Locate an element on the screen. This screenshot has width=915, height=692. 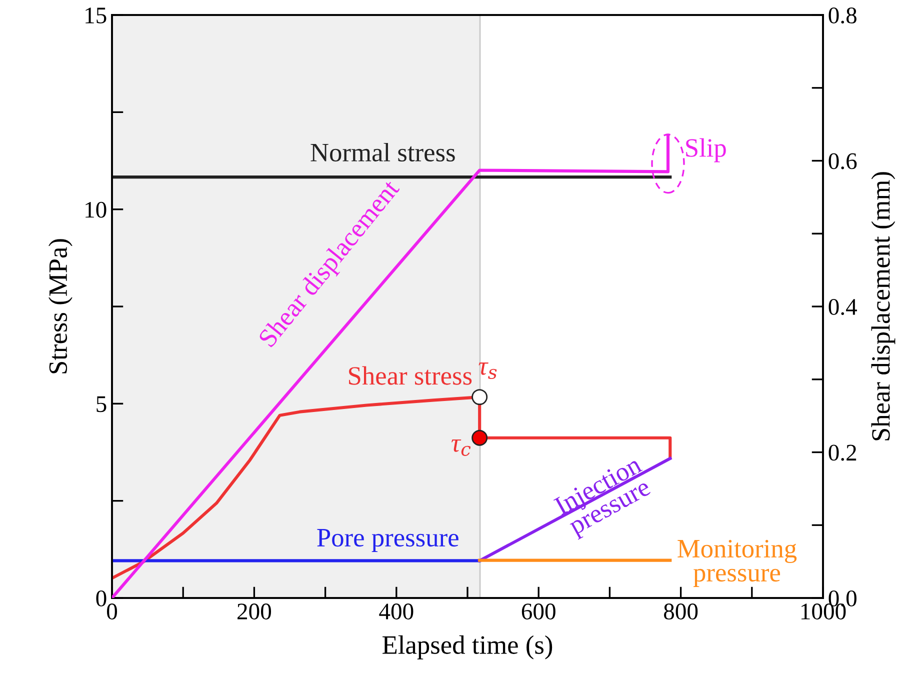
y-tick-label: 10 is located at coordinates (96, 210).